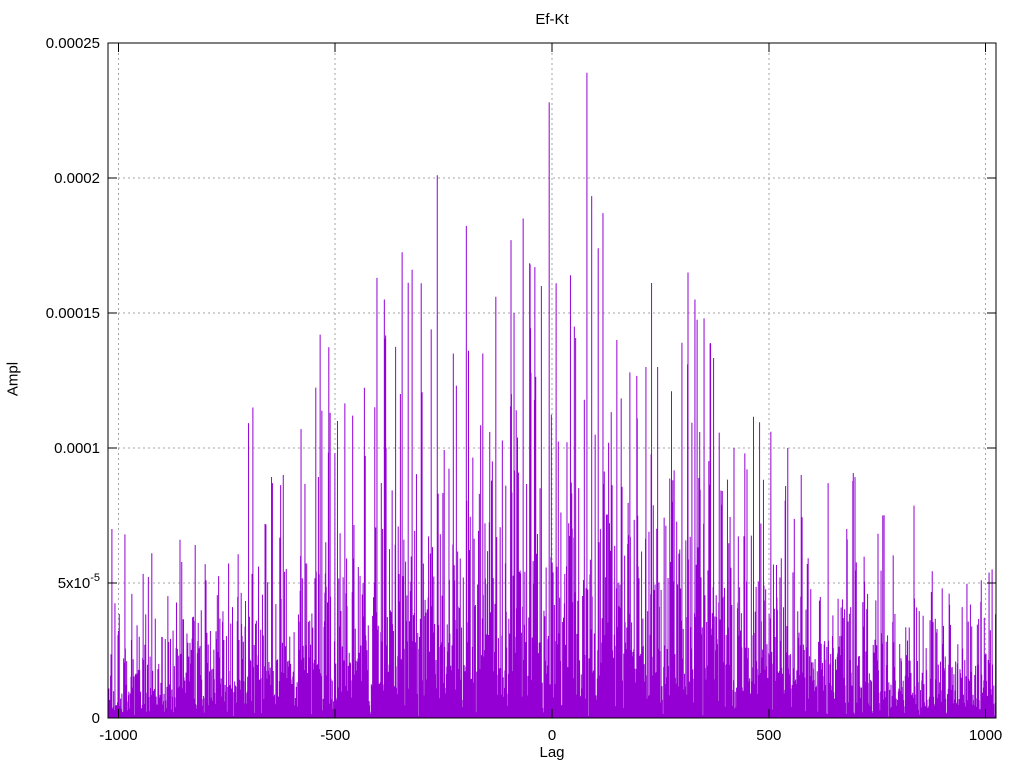  I want to click on x-tick-label: 500, so click(768, 735).